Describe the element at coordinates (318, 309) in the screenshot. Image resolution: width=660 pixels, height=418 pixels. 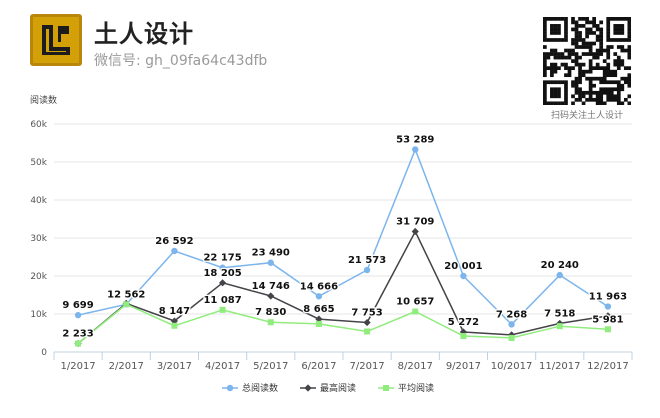
I see `data-label-1: 8 665` at that location.